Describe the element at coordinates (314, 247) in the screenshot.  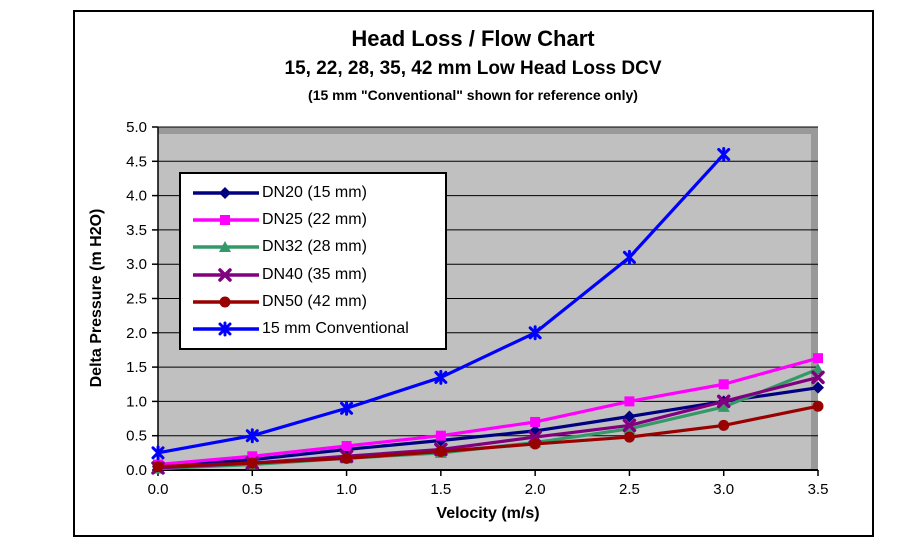
I see `legend-label: DN32 (28 mm)` at that location.